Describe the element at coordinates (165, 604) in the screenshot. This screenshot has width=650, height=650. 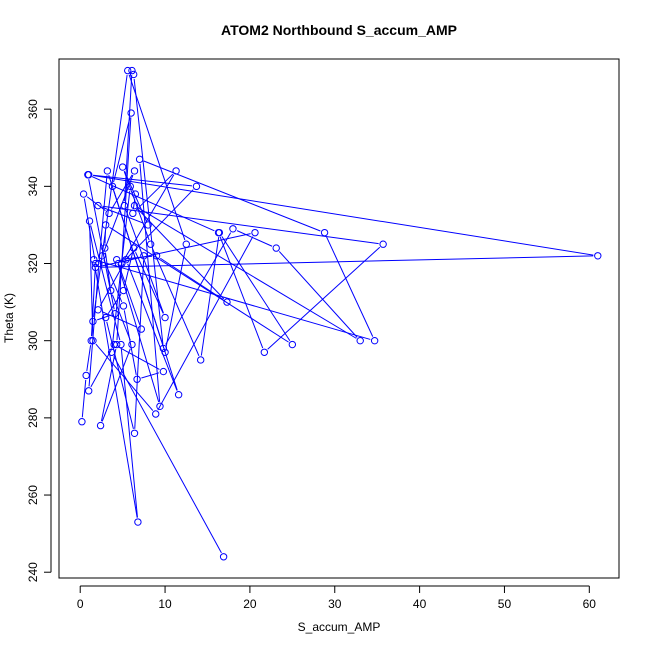
I see `x-tick-label: 10` at that location.